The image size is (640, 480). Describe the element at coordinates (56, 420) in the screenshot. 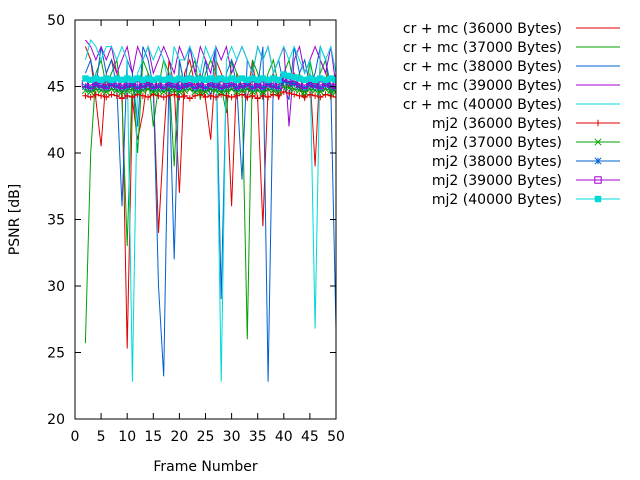

I see `y-tick-label: 20` at that location.